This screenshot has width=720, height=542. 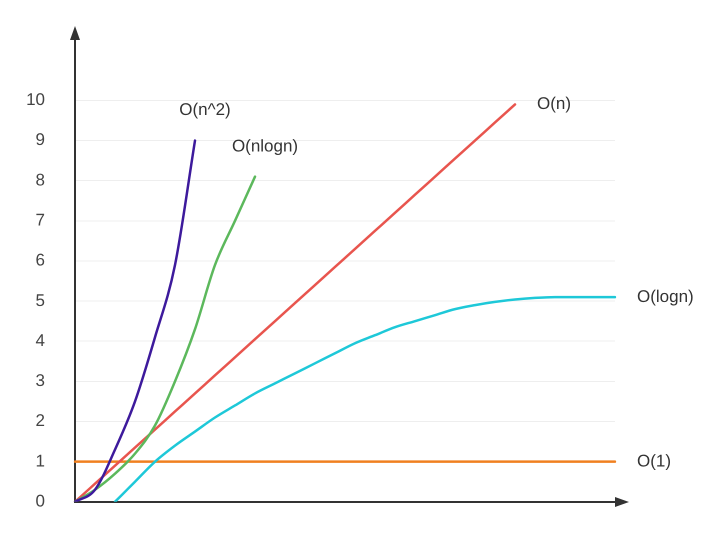 I want to click on y-tick-label: 1, so click(x=40, y=460).